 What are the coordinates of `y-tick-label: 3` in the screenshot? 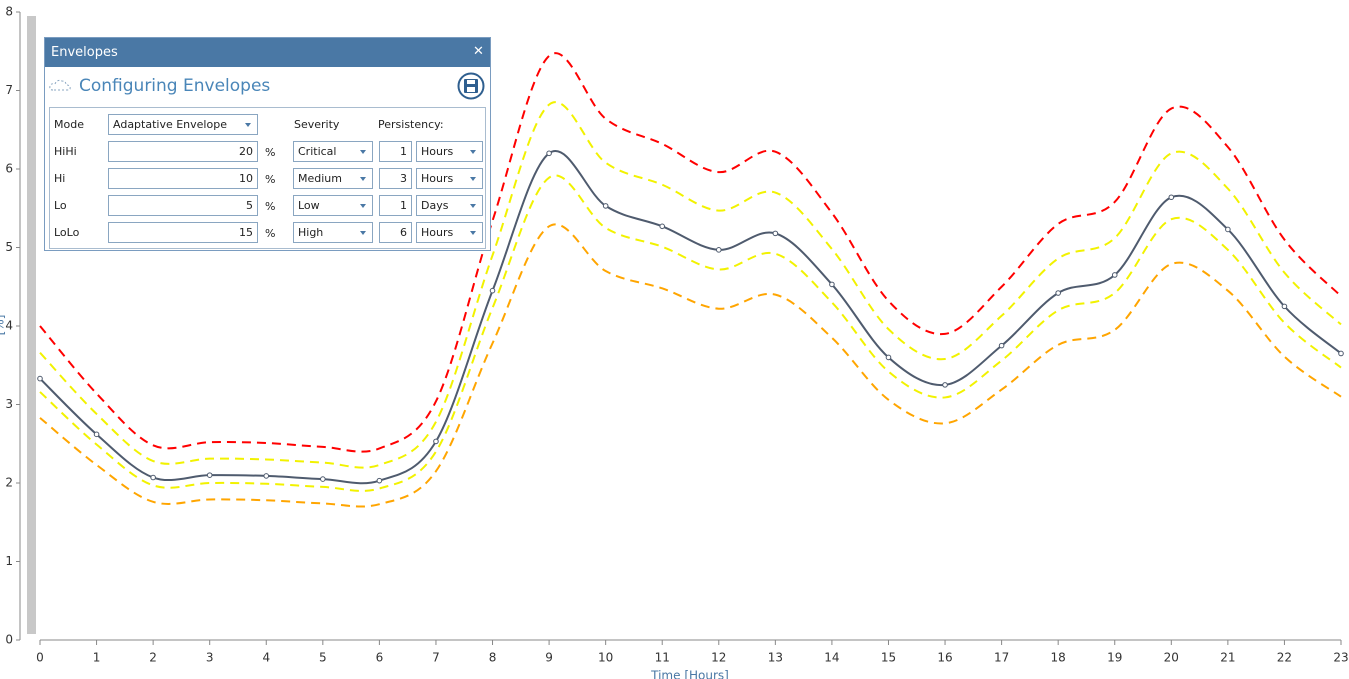 It's located at (9, 404).